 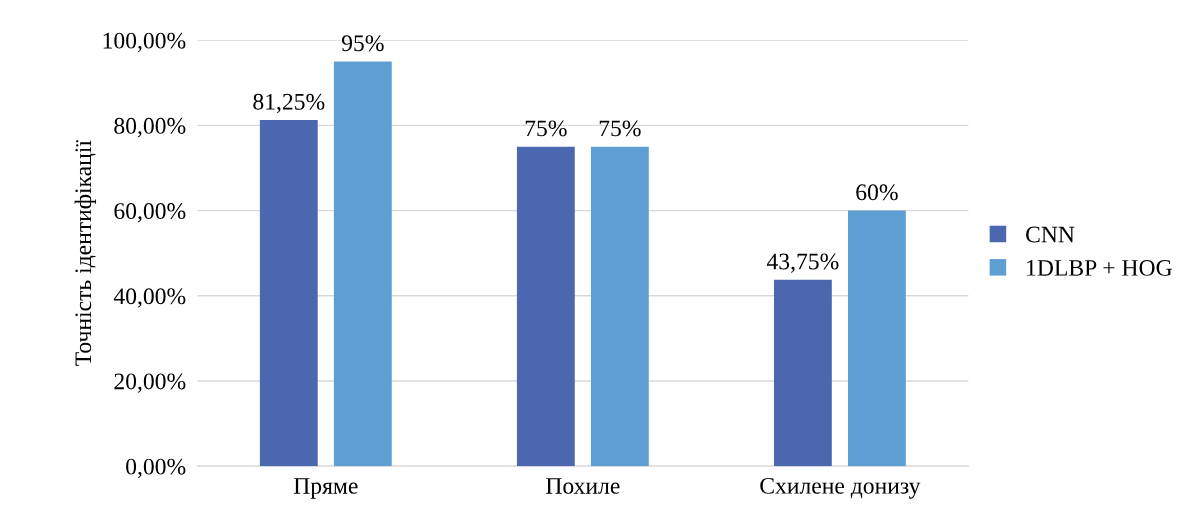 What do you see at coordinates (150, 213) in the screenshot?
I see `y-tick-label: 60,00%` at bounding box center [150, 213].